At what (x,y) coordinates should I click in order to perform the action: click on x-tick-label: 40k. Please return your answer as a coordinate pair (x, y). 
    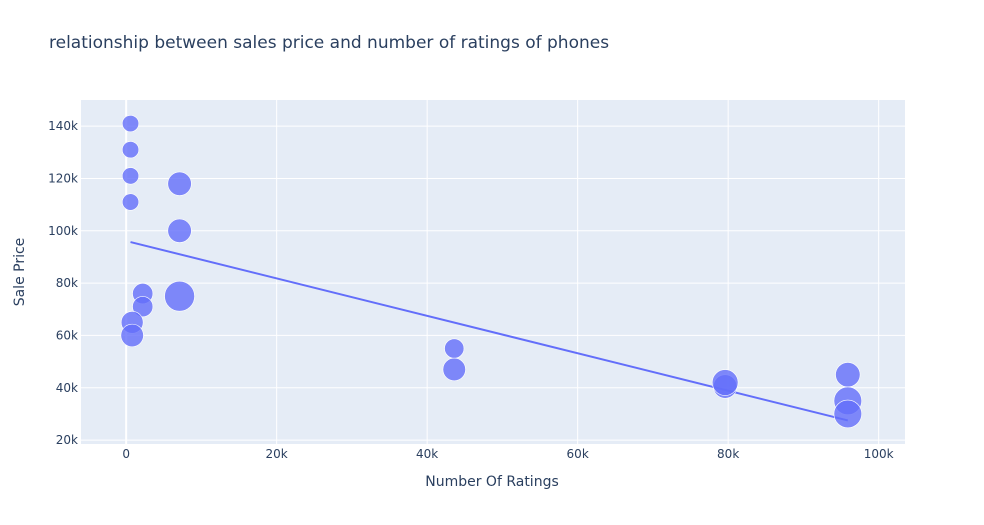
    Looking at the image, I should click on (427, 454).